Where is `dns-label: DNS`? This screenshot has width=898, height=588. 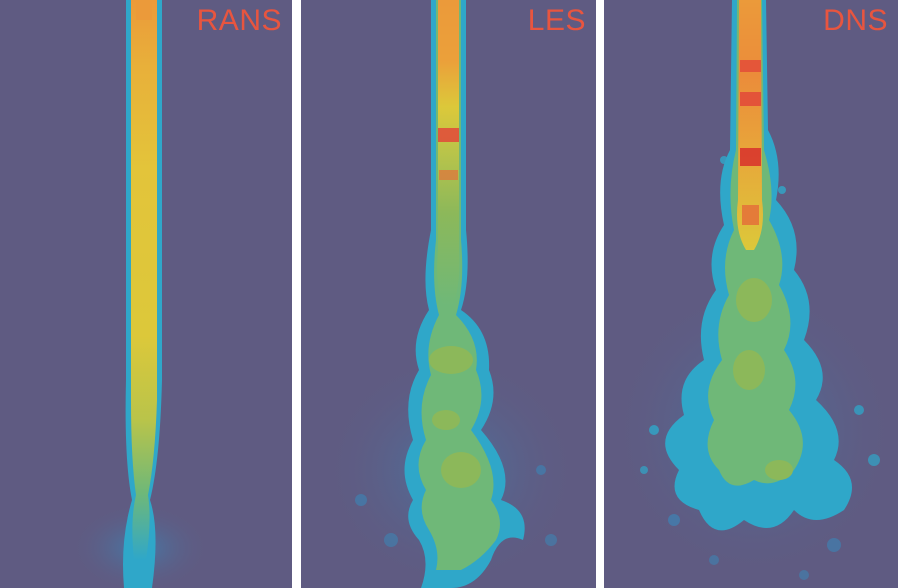 dns-label: DNS is located at coordinates (855, 20).